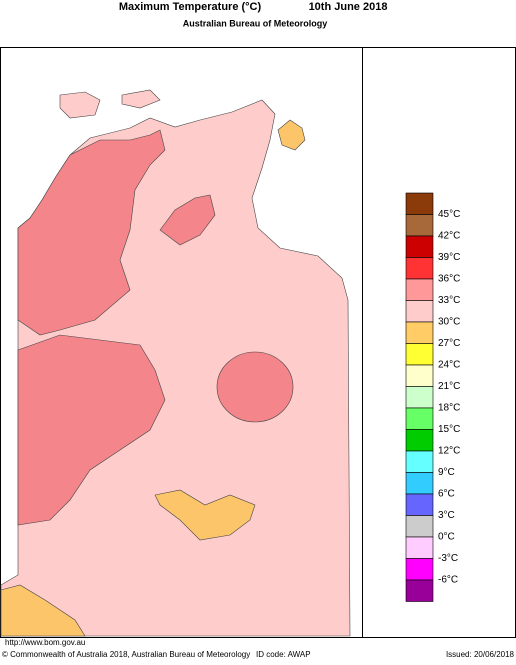  What do you see at coordinates (449, 408) in the screenshot?
I see `legend-label: 18°C` at bounding box center [449, 408].